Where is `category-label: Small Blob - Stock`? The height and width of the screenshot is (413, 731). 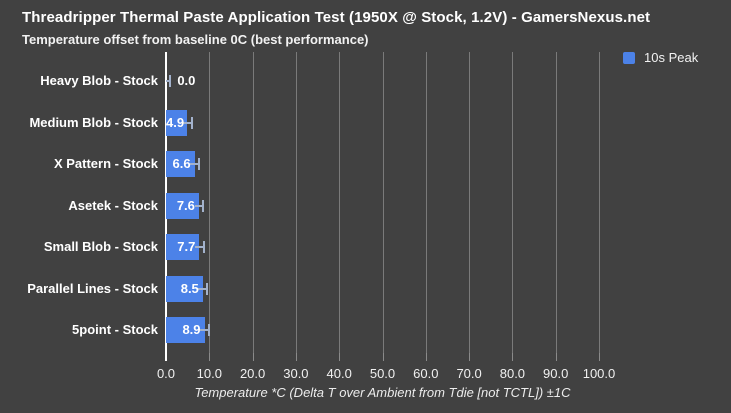 category-label: Small Blob - Stock is located at coordinates (100, 246).